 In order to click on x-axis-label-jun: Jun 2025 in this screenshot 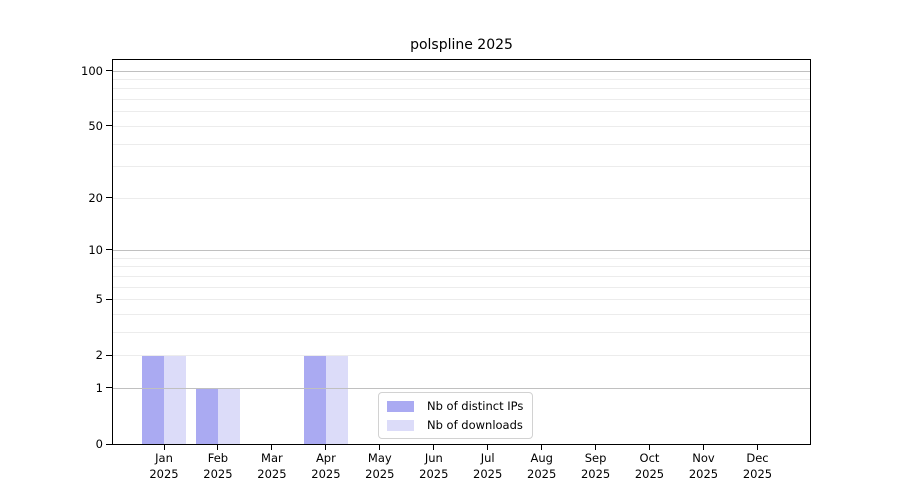, I will do `click(434, 466)`.